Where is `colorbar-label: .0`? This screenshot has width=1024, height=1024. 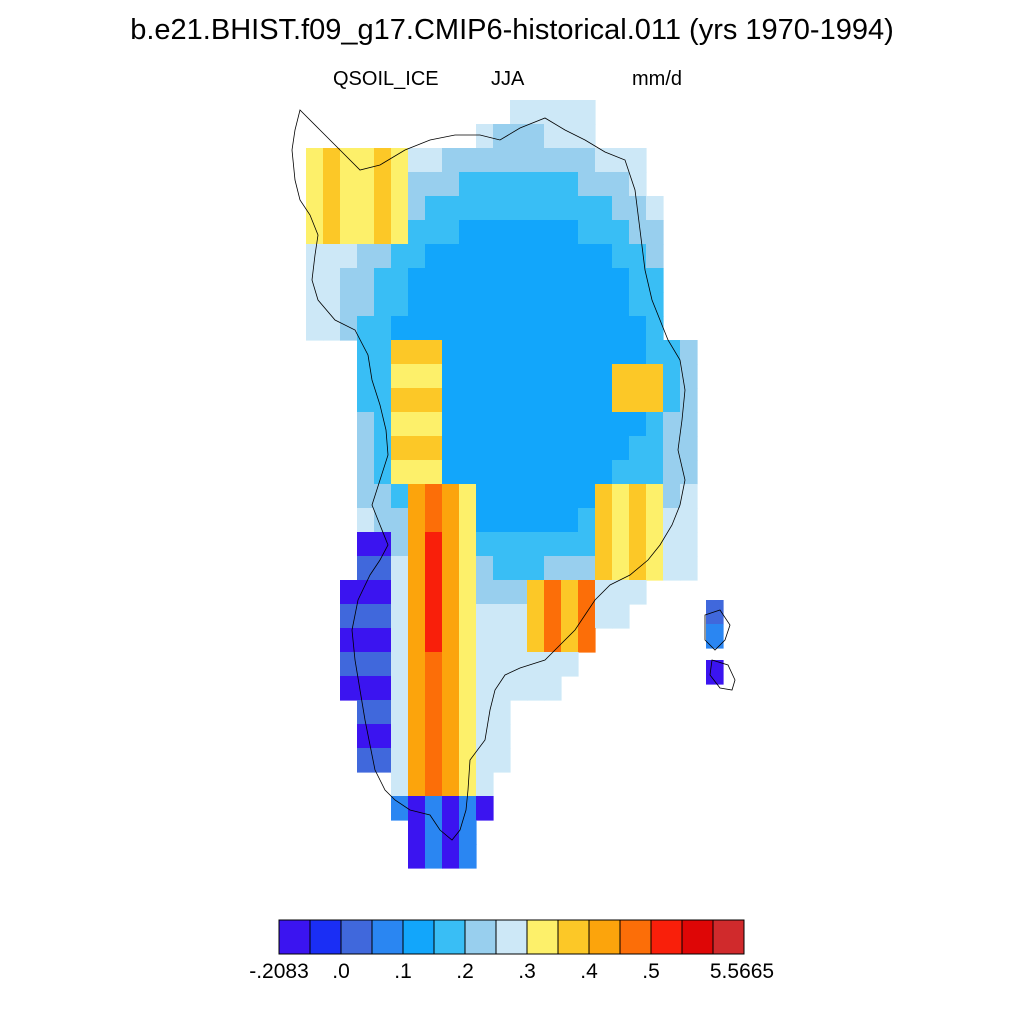
colorbar-label: .0 is located at coordinates (341, 971).